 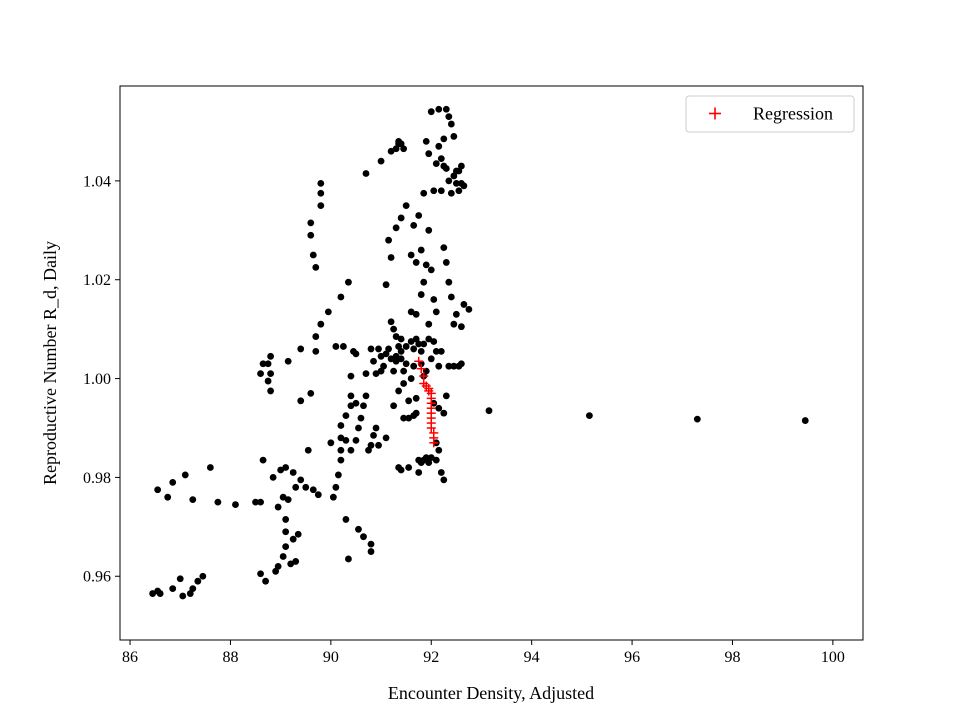 What do you see at coordinates (130, 657) in the screenshot?
I see `x-tick-label: 86` at bounding box center [130, 657].